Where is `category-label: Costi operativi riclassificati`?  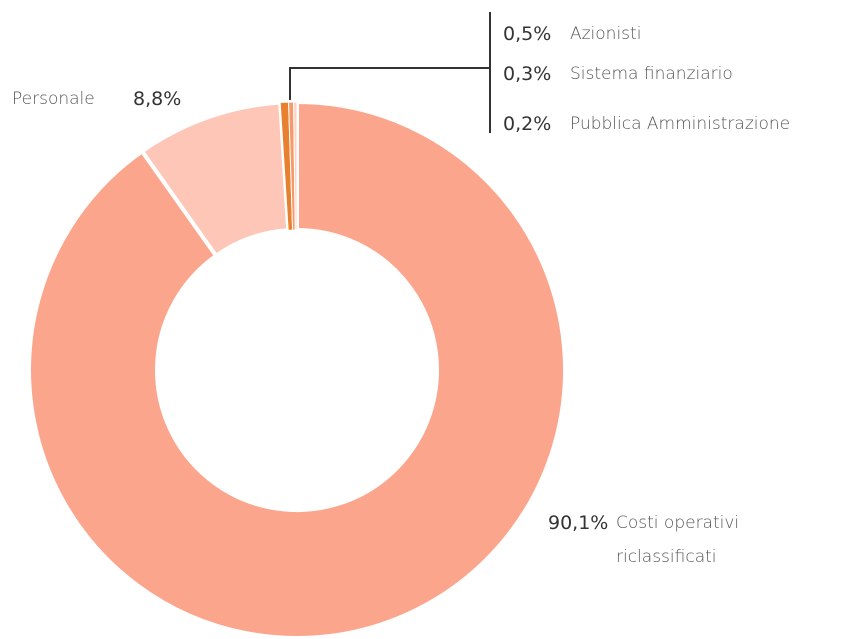
category-label: Costi operativi riclassificati is located at coordinates (678, 540).